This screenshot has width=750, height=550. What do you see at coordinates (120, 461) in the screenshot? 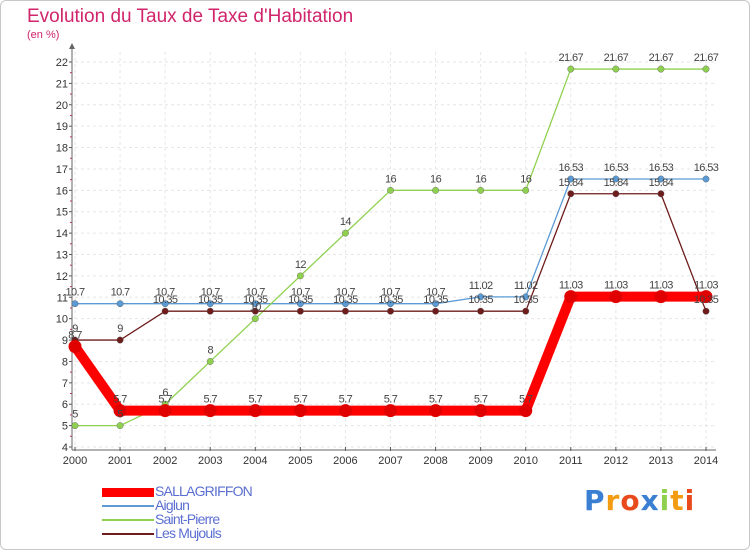
I see `x-tick-label: 2001` at bounding box center [120, 461].